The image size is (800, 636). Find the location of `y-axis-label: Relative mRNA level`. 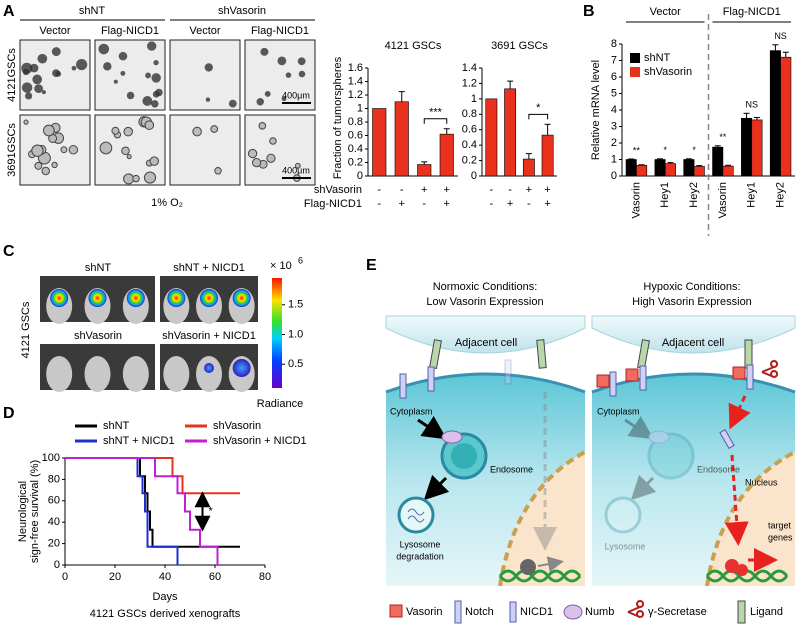

y-axis-label: Relative mRNA level is located at coordinates (596, 110).